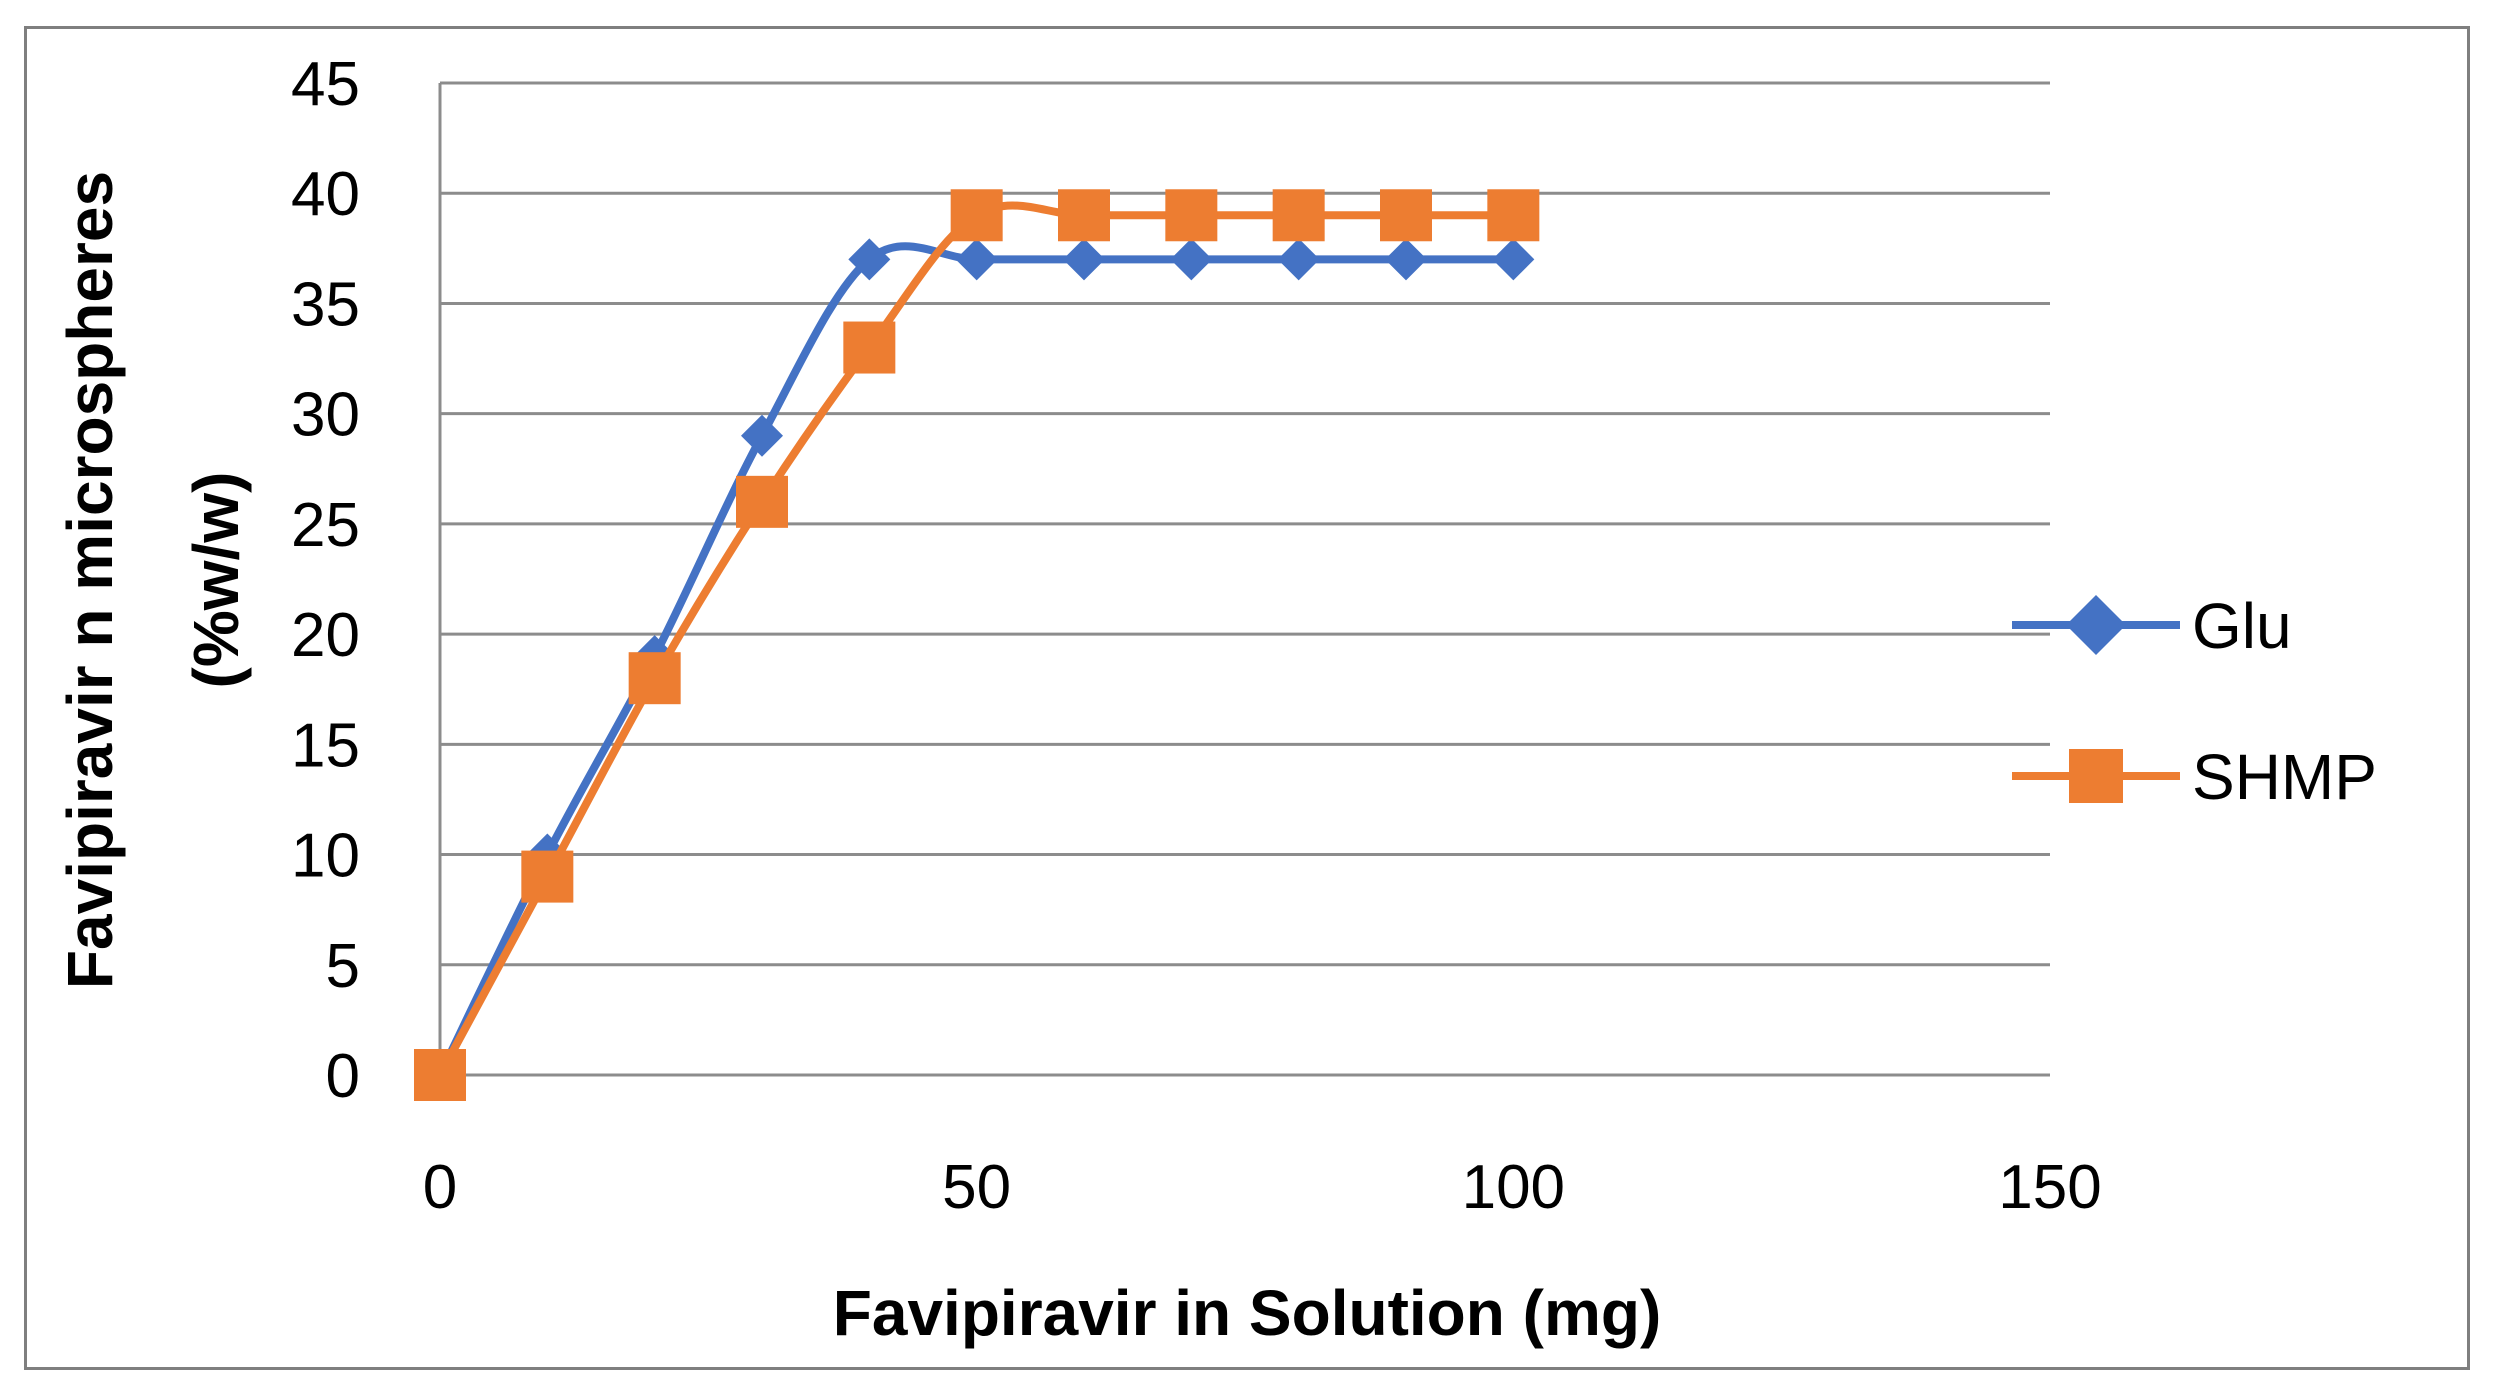 The height and width of the screenshot is (1398, 2496). I want to click on legend-item-shmp: SHMP, so click(2194, 777).